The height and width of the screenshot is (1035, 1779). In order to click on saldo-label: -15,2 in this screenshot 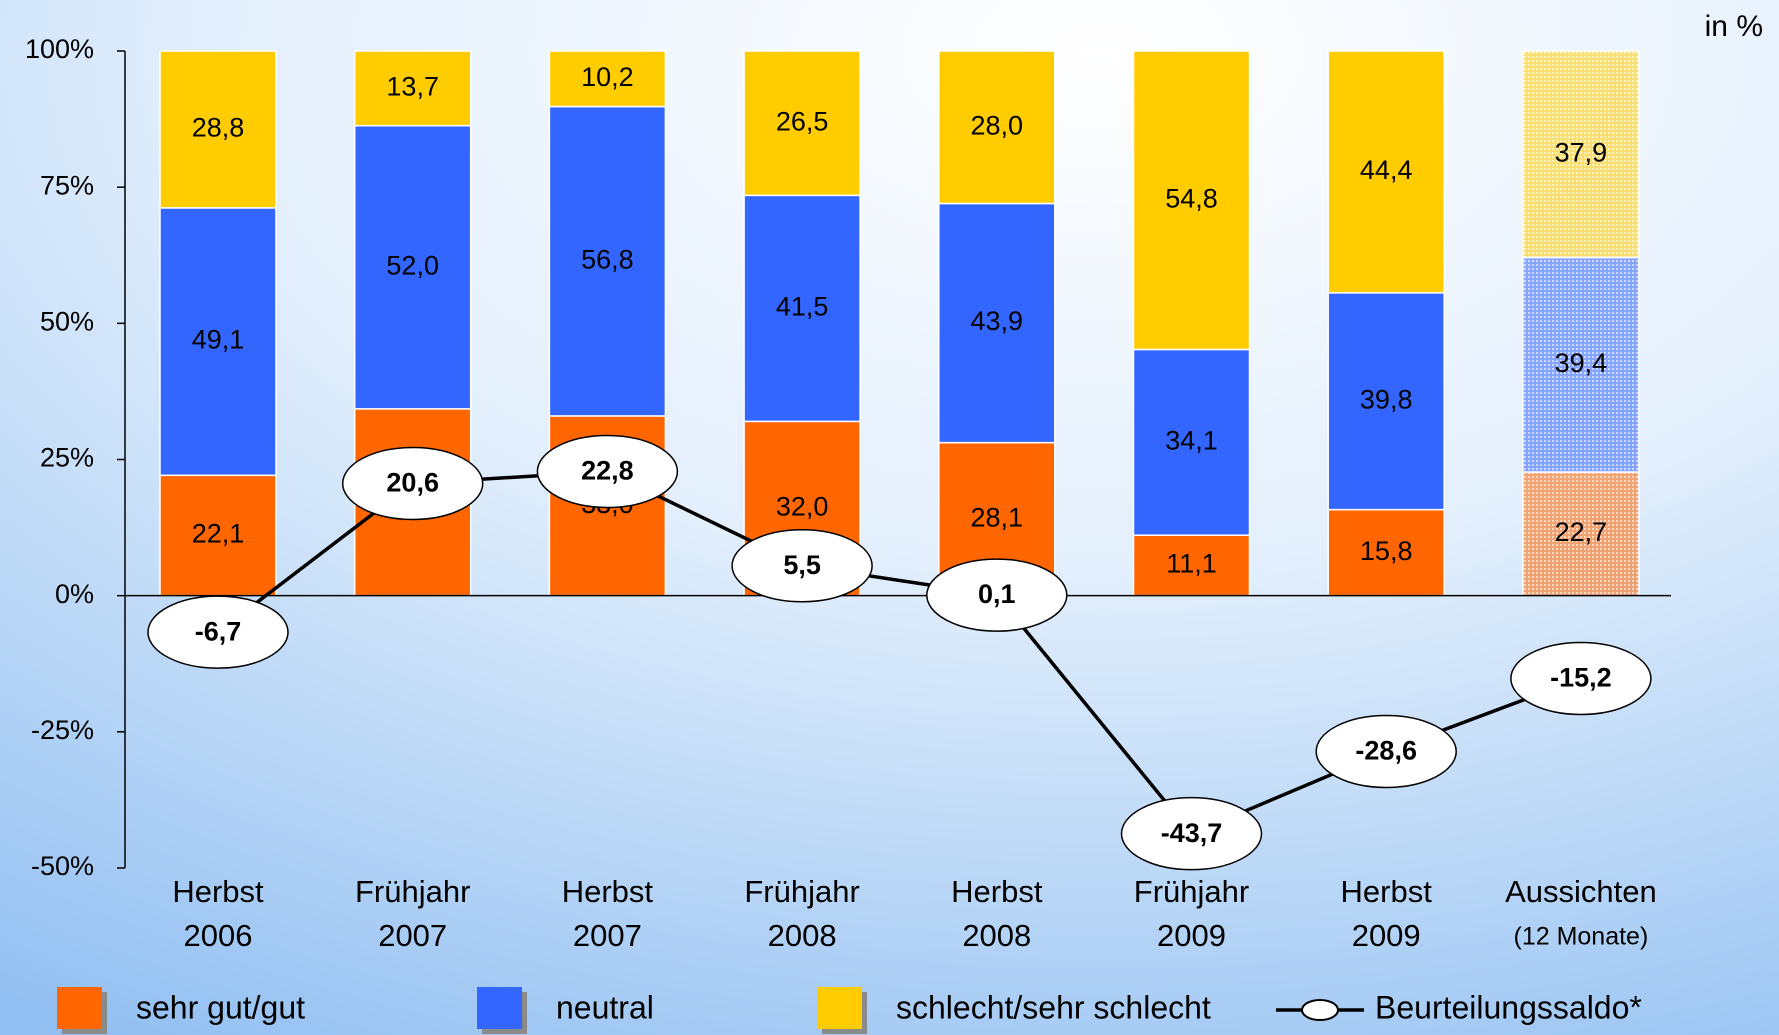, I will do `click(1581, 678)`.